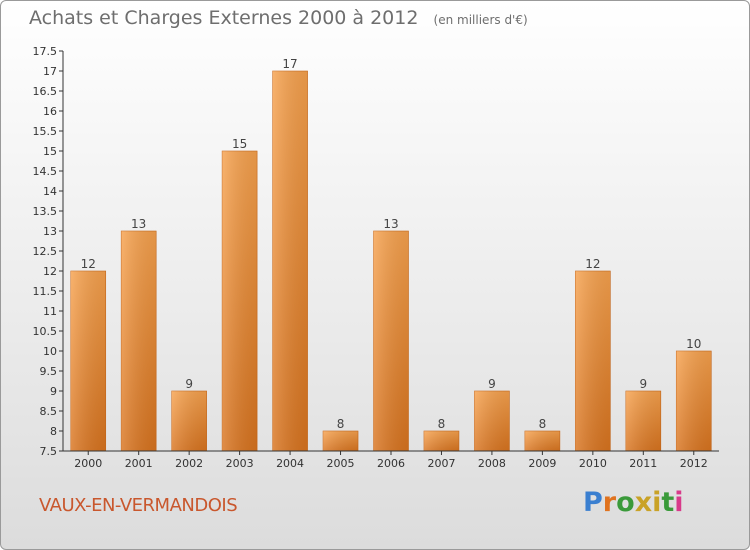 The image size is (750, 550). What do you see at coordinates (45, 331) in the screenshot?
I see `y-tick-label: 10.5` at bounding box center [45, 331].